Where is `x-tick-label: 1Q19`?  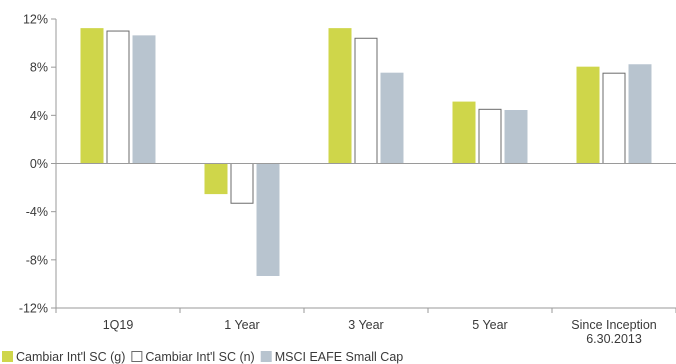 x-tick-label: 1Q19 is located at coordinates (118, 325).